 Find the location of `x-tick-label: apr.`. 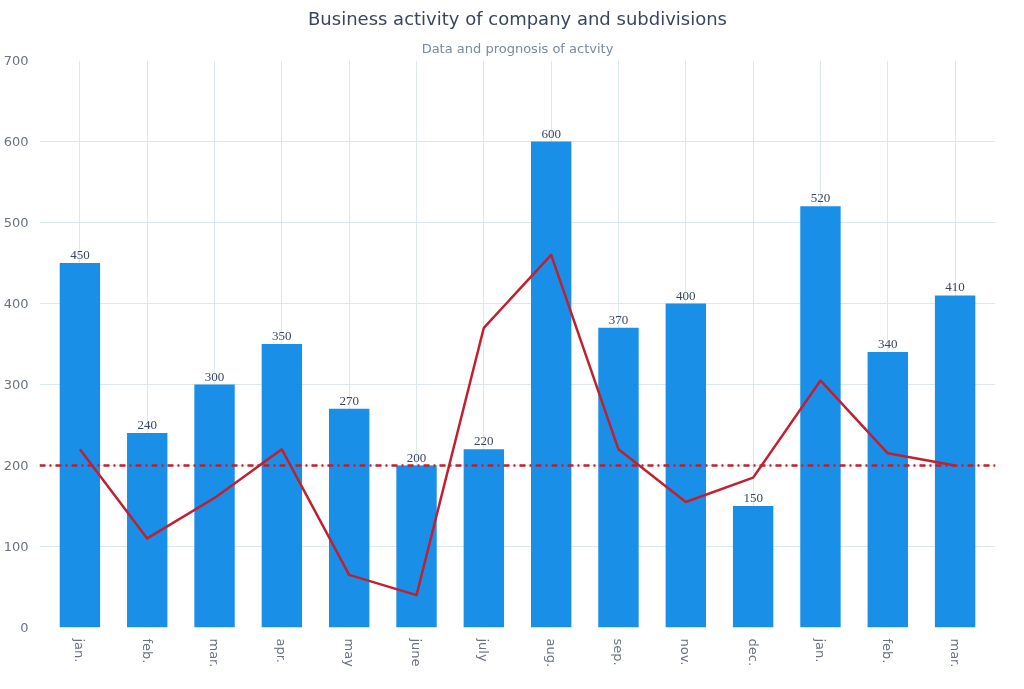

x-tick-label: apr. is located at coordinates (282, 651).